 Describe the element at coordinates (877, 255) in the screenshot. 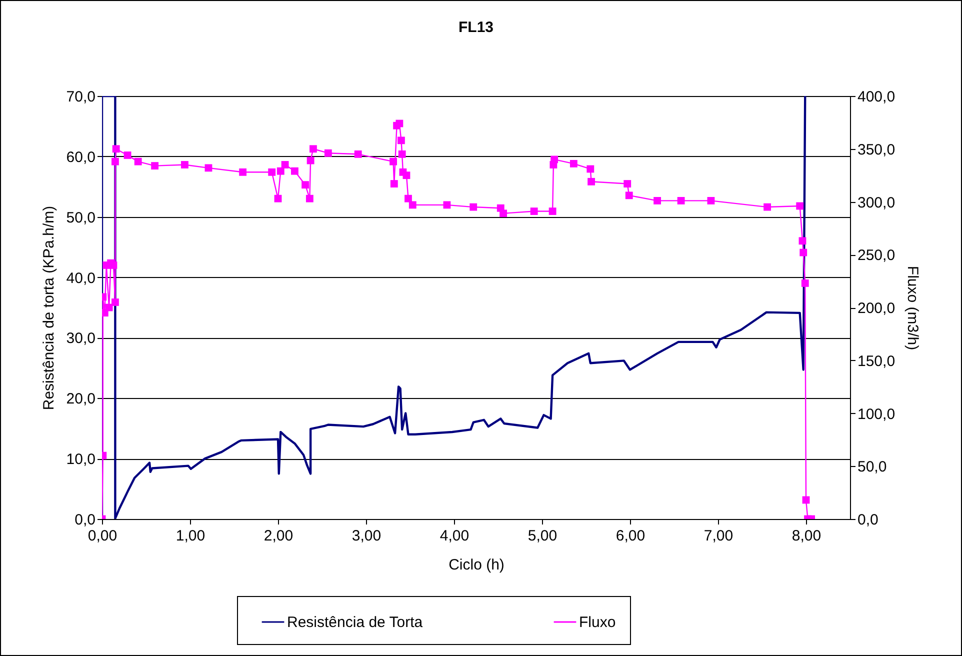

I see `y2-tick-label: 250,0` at that location.